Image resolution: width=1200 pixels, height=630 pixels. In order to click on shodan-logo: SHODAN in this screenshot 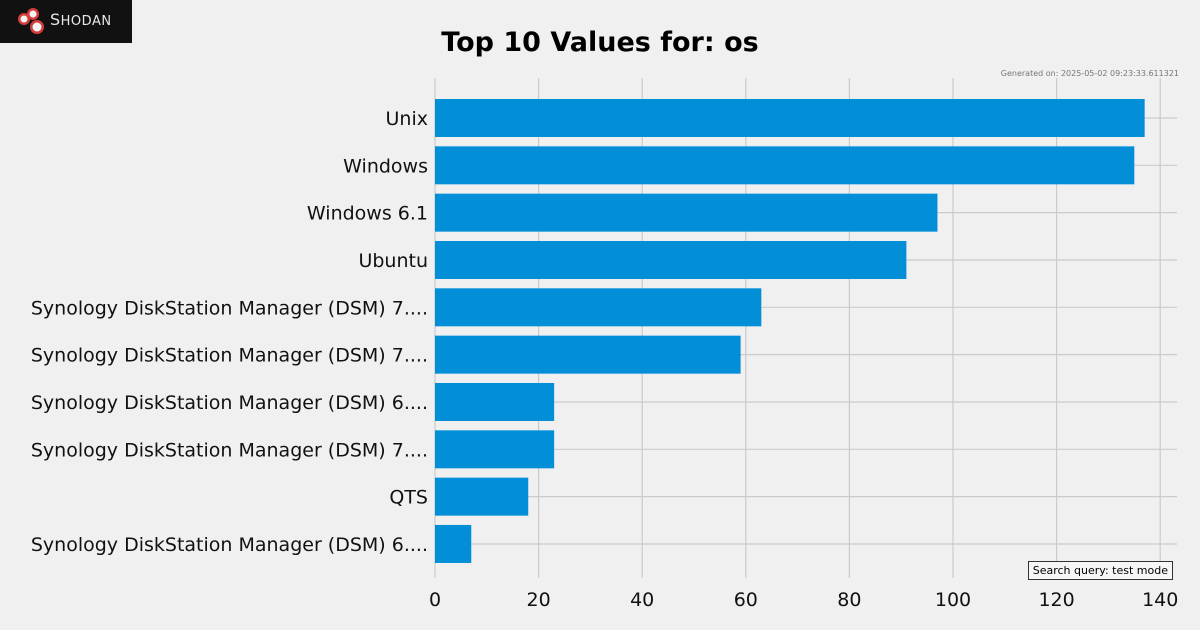, I will do `click(66, 21)`.